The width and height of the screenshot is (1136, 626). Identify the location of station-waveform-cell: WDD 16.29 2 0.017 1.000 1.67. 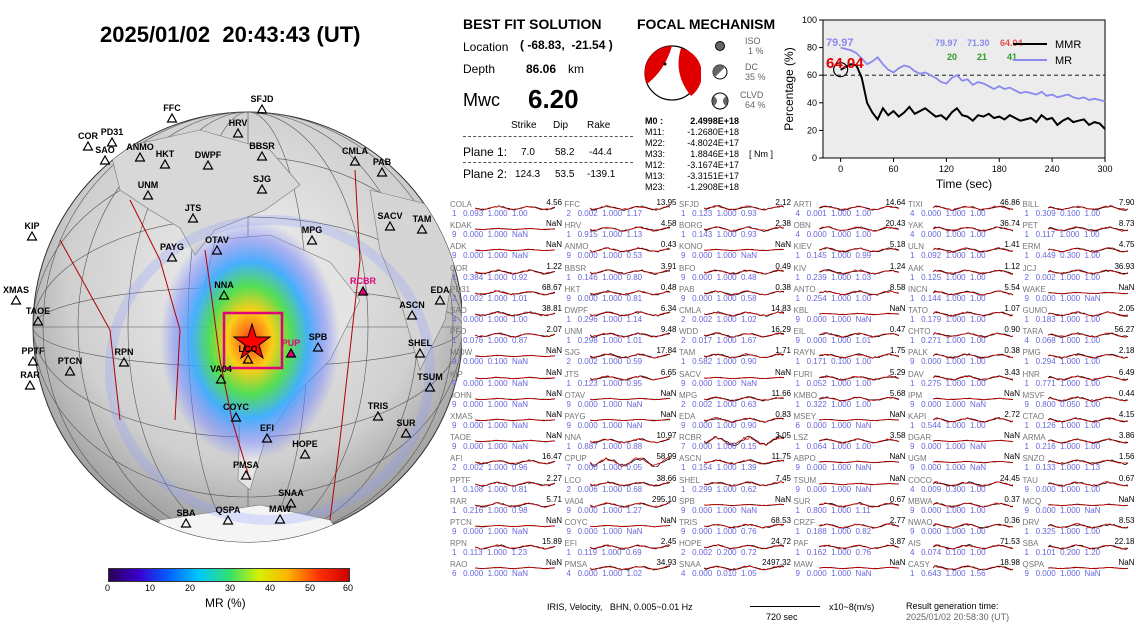
(735, 335).